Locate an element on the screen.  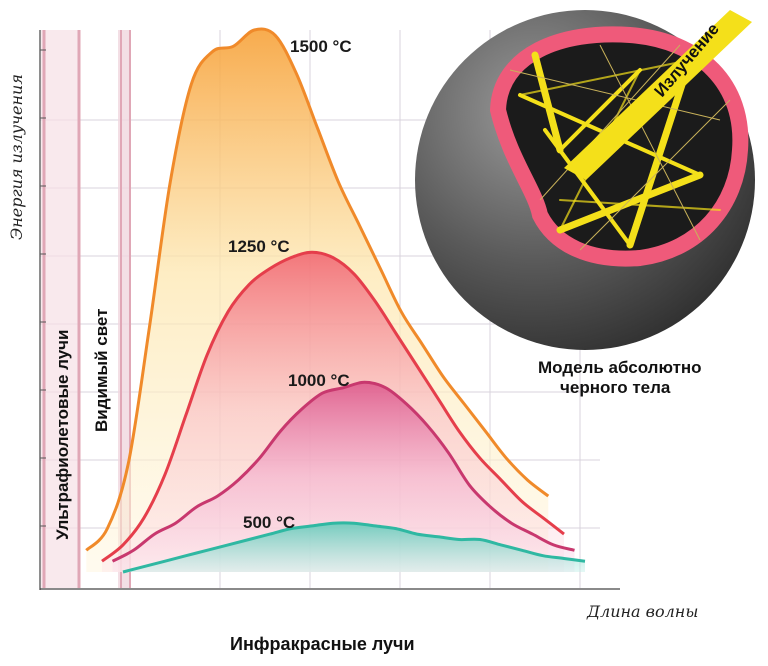
label-1500c: 1500 °C is located at coordinates (321, 46).